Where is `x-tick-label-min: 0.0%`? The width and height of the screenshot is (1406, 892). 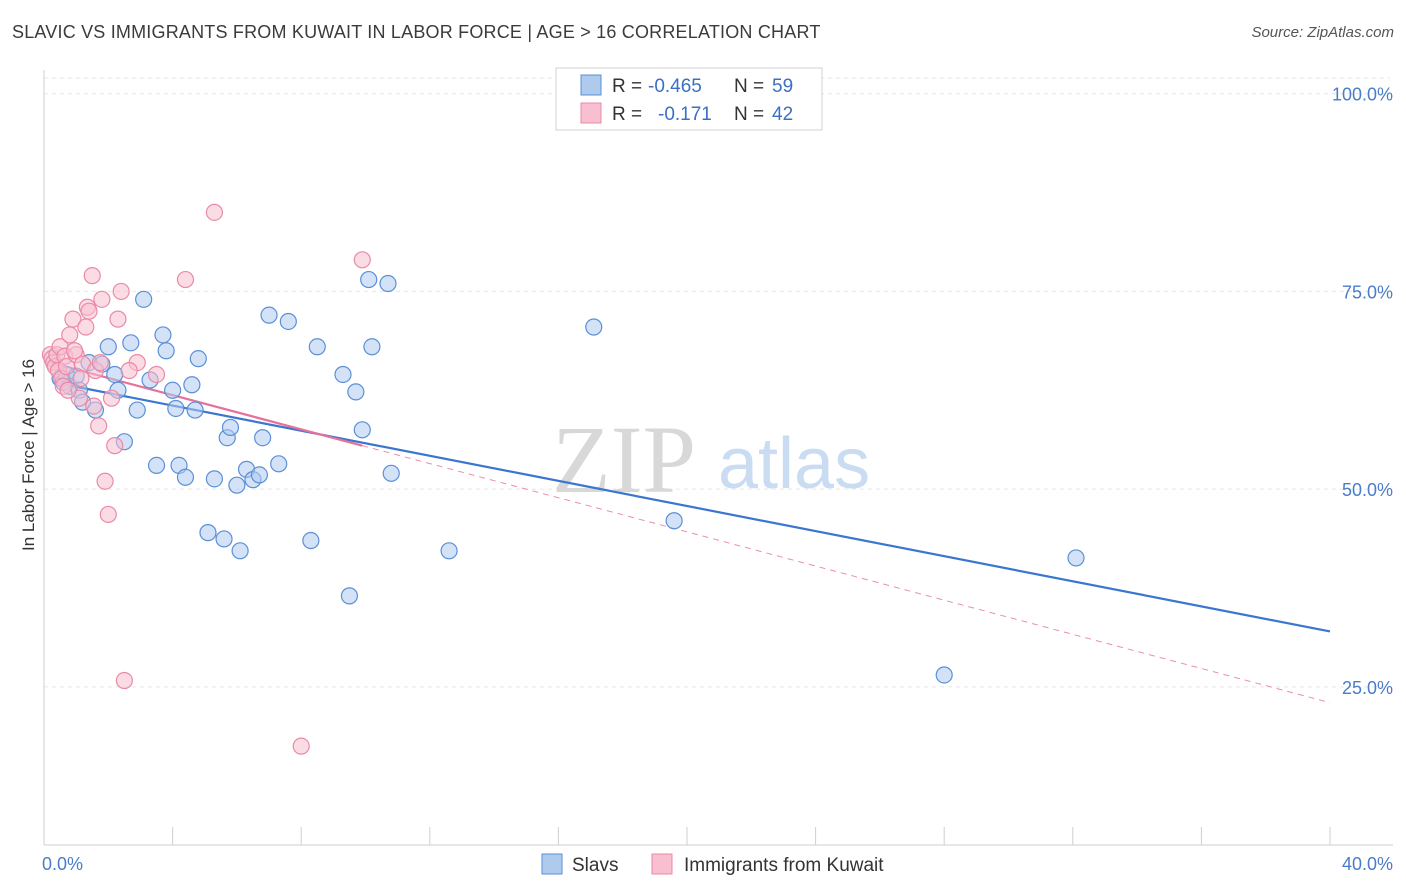
x-tick-label-min: 0.0% is located at coordinates (62, 864).